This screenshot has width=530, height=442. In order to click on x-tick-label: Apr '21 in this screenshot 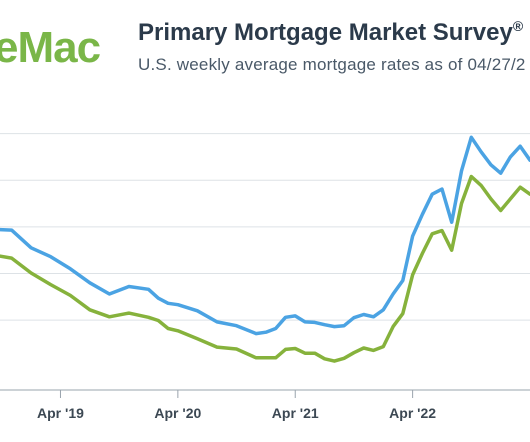, I will do `click(295, 413)`.